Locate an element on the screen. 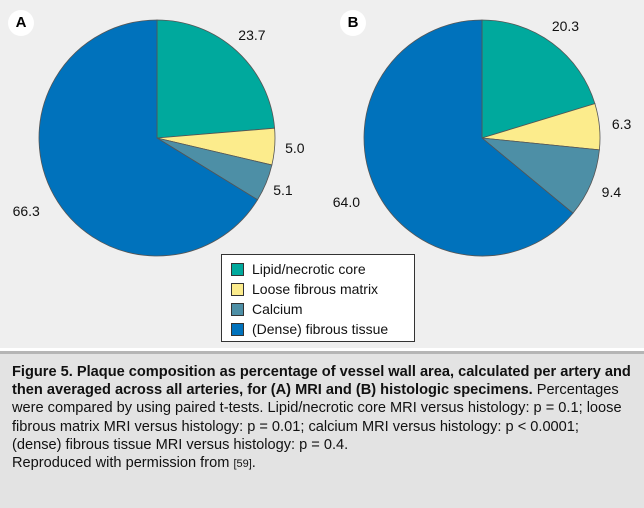 Image resolution: width=644 pixels, height=508 pixels. legend-label-fibrous: (Dense) fibrous tissue is located at coordinates (320, 329).